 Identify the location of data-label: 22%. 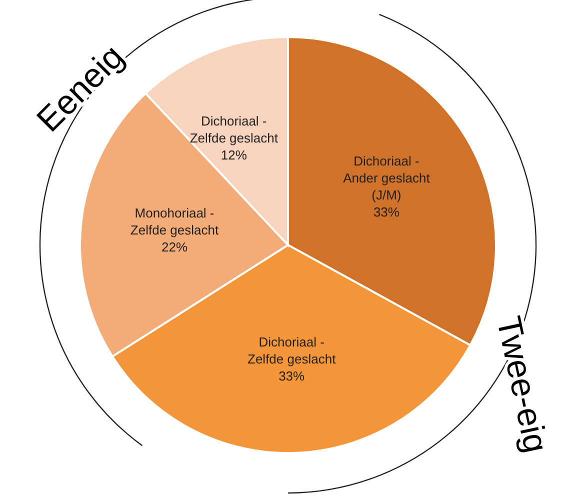
(174, 247).